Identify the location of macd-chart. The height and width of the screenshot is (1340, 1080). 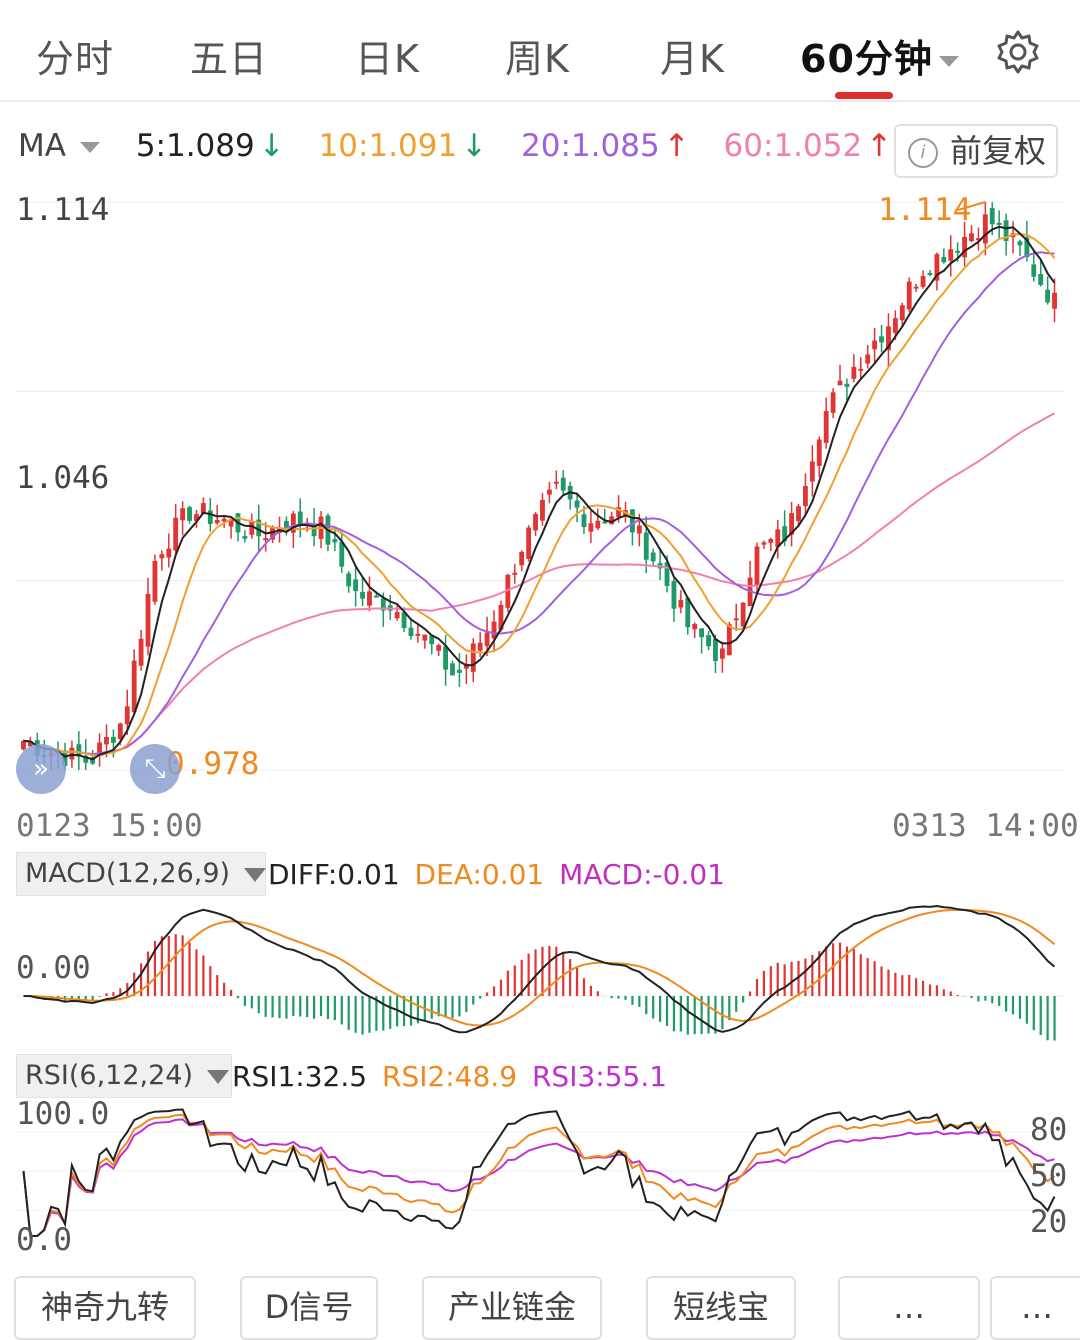
(540, 971).